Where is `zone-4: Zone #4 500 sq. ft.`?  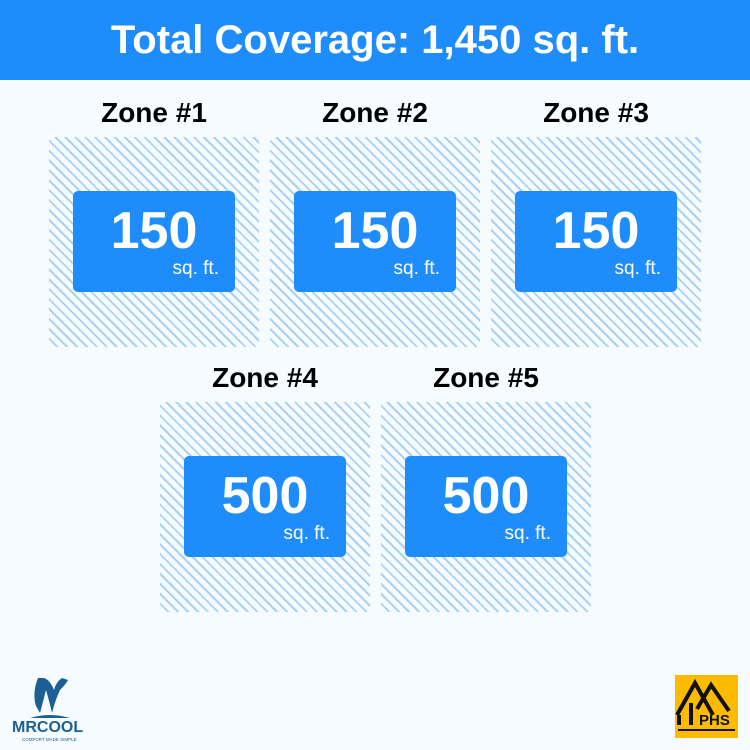 zone-4: Zone #4 500 sq. ft. is located at coordinates (265, 487).